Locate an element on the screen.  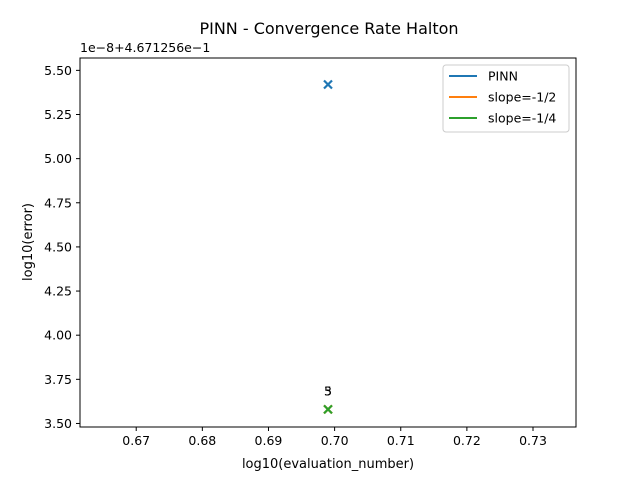
y-tick-label: 3.50 is located at coordinates (58, 423).